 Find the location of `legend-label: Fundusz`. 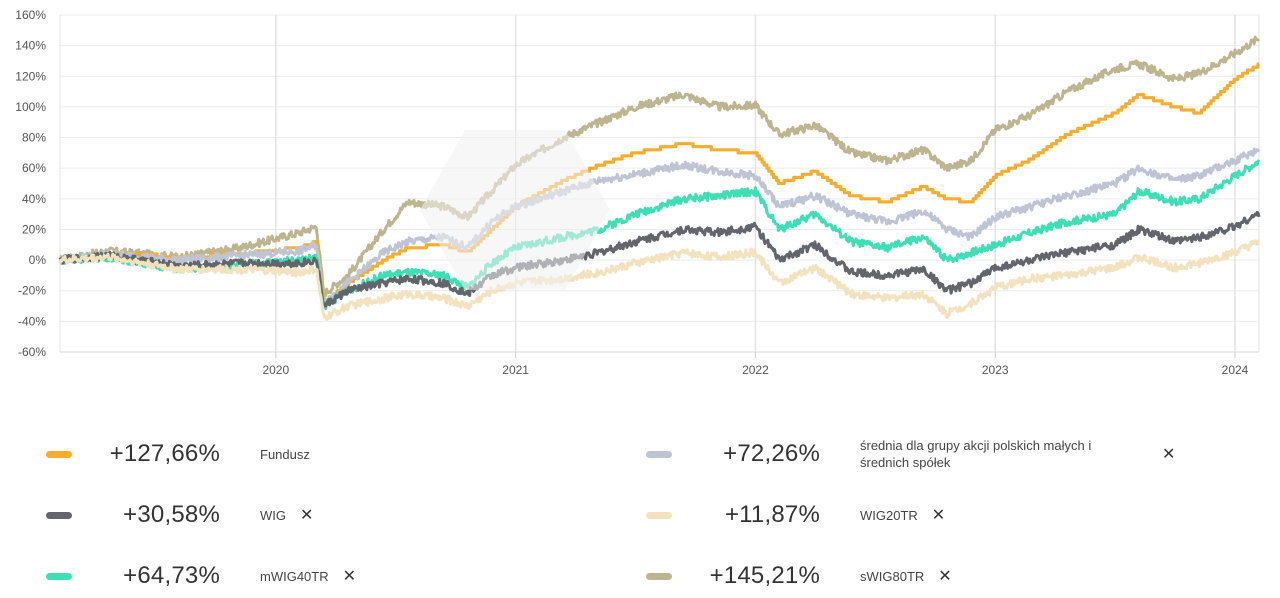

legend-label: Fundusz is located at coordinates (285, 454).